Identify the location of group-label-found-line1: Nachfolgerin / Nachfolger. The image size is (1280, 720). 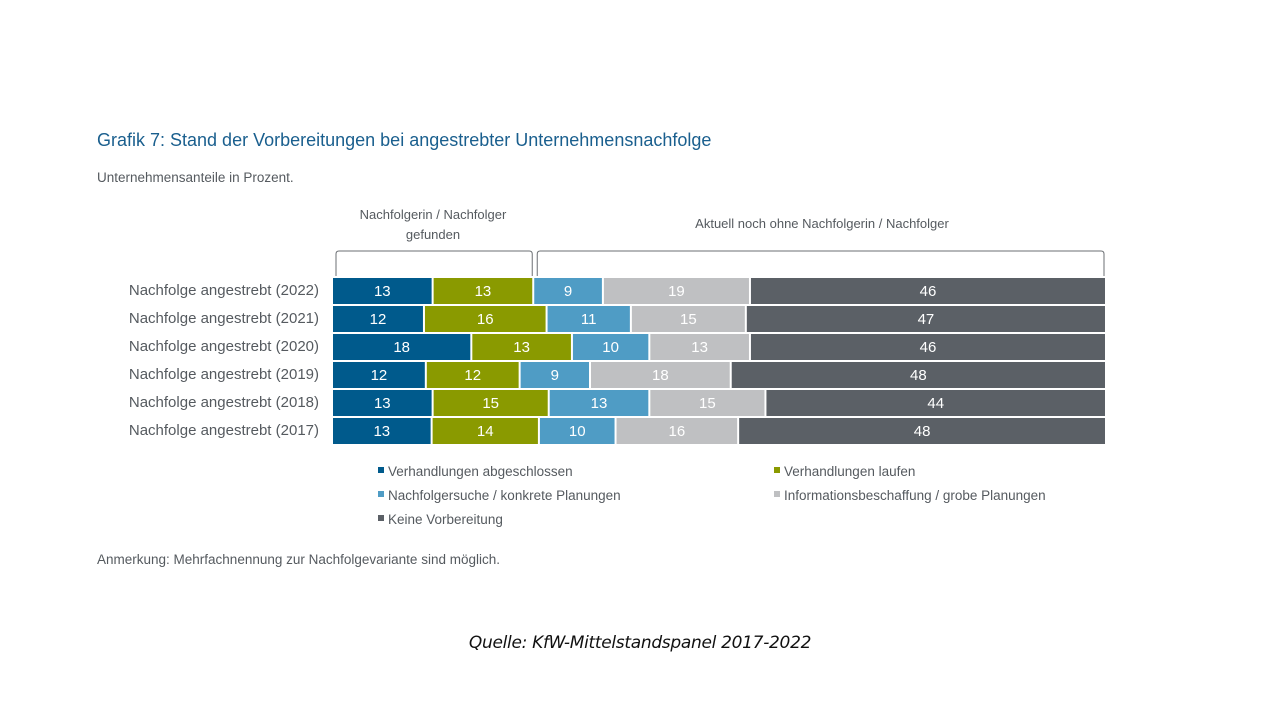
(433, 214).